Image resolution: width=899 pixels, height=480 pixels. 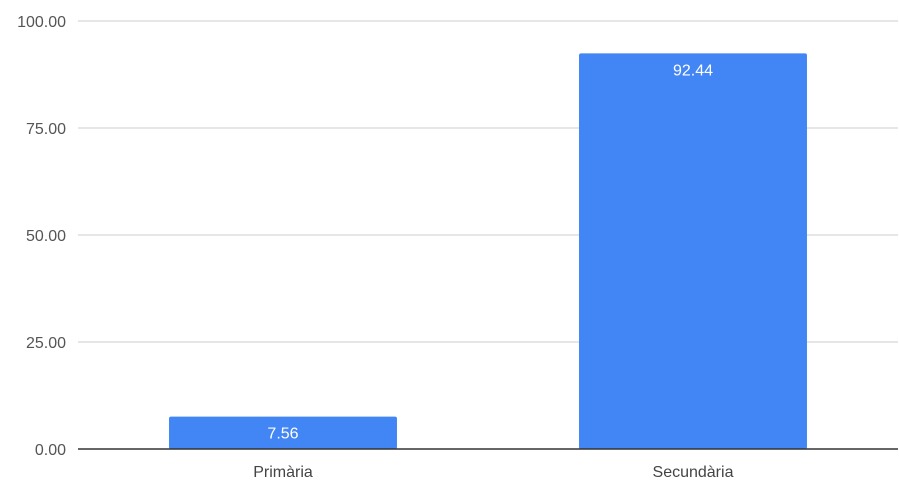 What do you see at coordinates (46, 343) in the screenshot?
I see `y-tick-label: 25.00` at bounding box center [46, 343].